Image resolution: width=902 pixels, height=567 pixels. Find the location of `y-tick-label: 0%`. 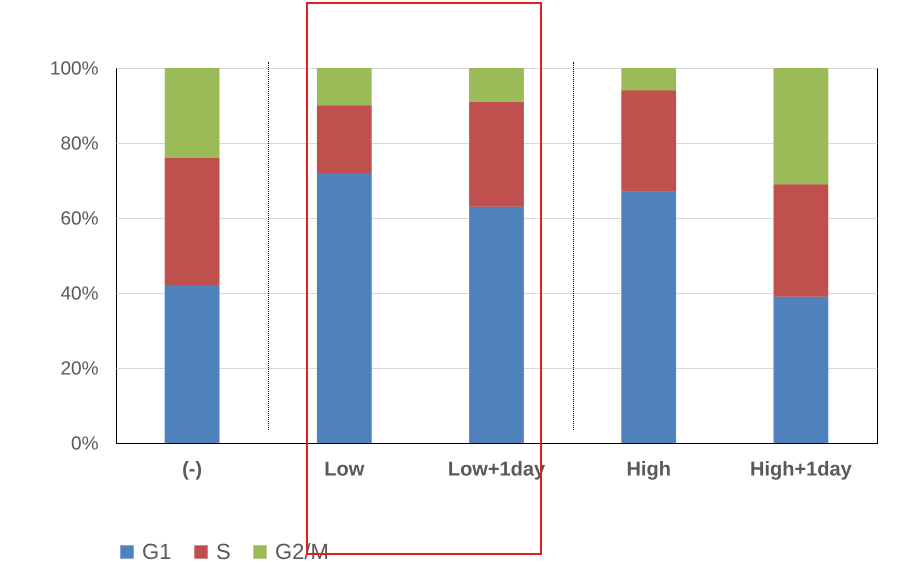

y-tick-label: 0% is located at coordinates (85, 444).